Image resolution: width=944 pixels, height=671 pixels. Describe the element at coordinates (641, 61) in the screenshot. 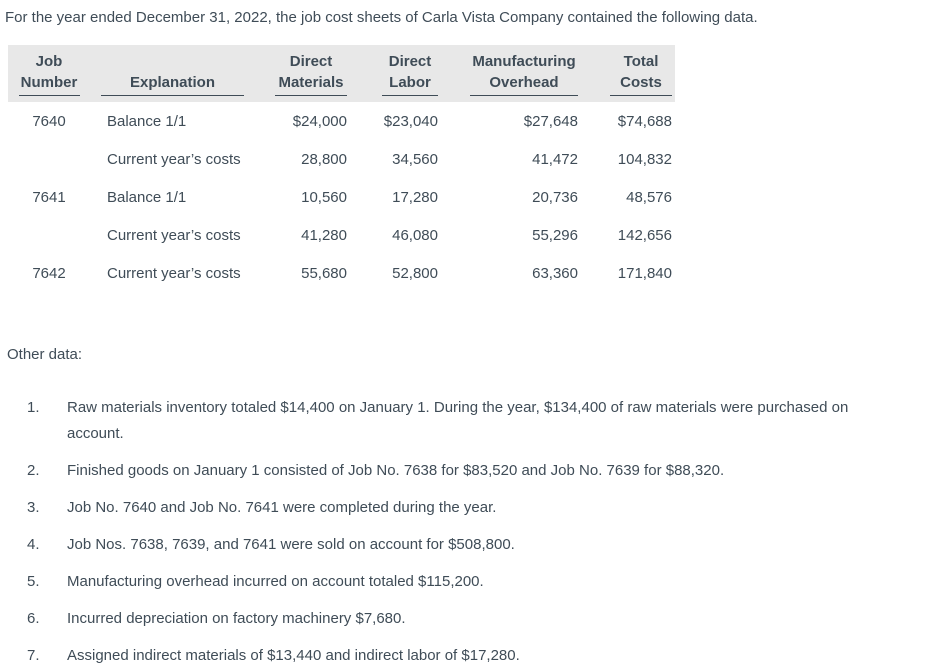

I see `header-line: Total` at that location.